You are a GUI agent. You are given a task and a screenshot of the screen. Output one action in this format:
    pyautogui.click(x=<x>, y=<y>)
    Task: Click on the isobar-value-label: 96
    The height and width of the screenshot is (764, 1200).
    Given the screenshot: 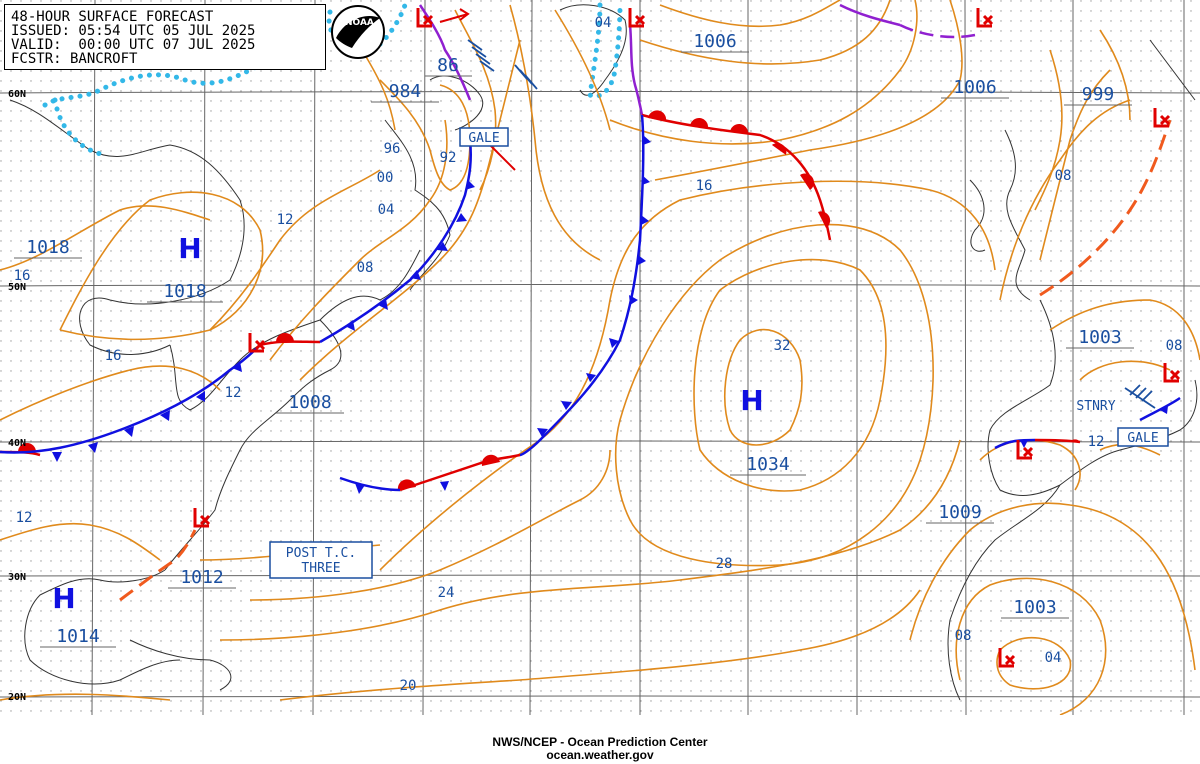 What is the action you would take?
    pyautogui.click(x=392, y=149)
    